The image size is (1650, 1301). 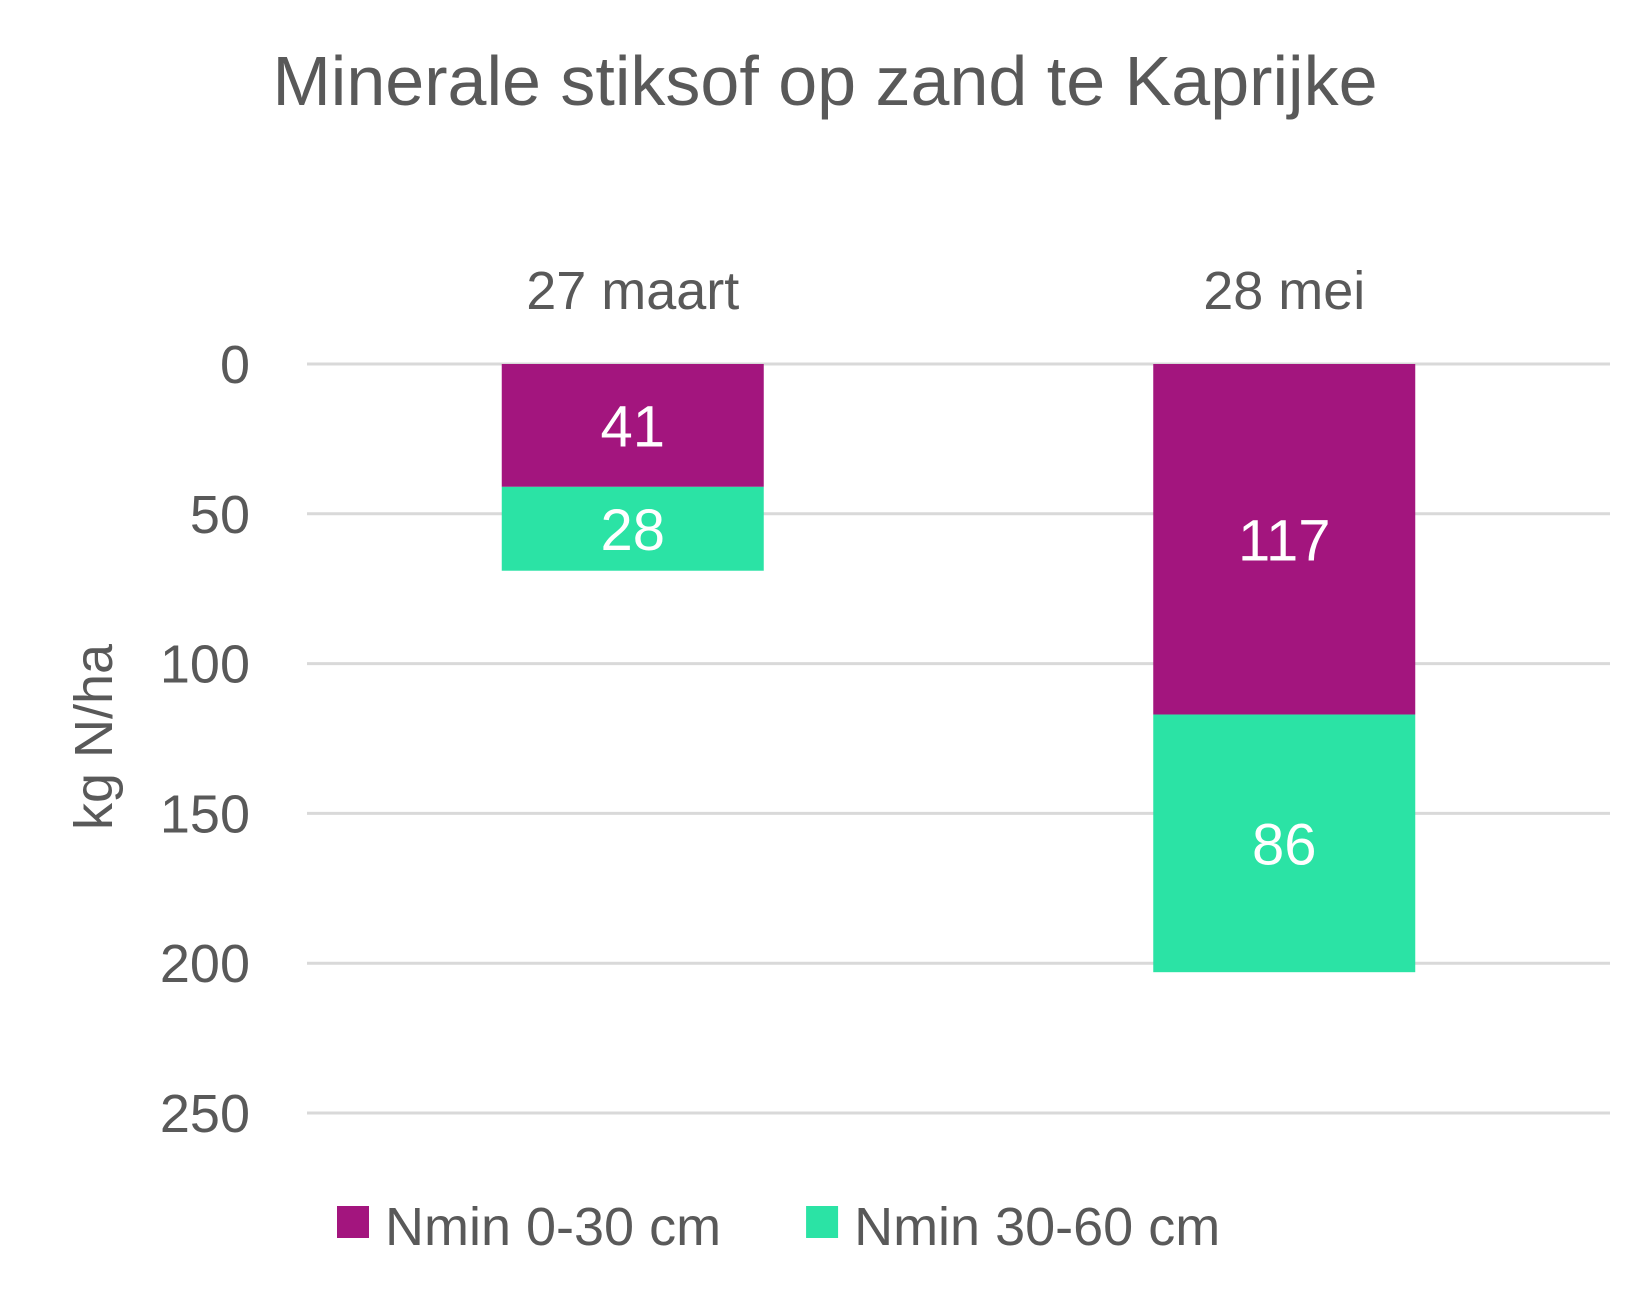 I want to click on data-label: 28, so click(x=632, y=530).